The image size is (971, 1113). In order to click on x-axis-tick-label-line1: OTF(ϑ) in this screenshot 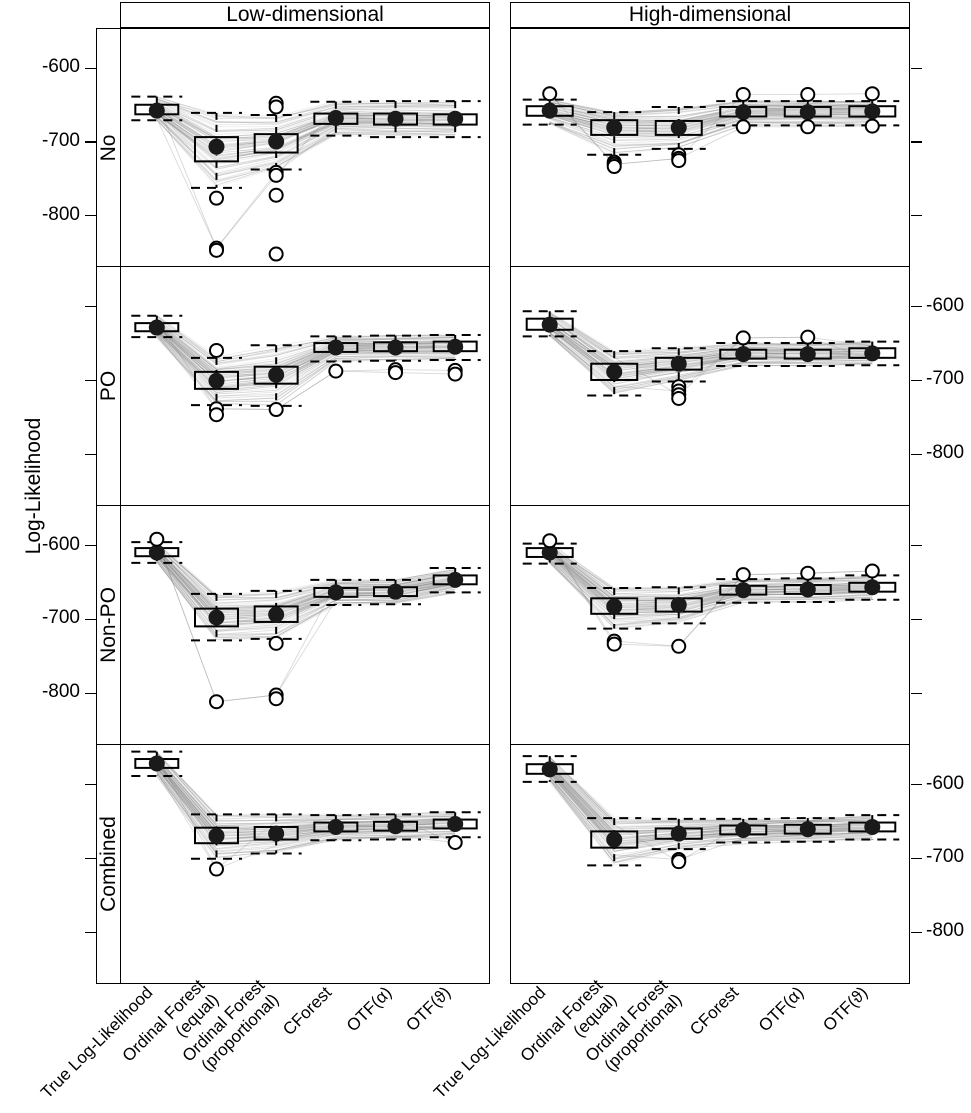, I will do `click(845, 1008)`.